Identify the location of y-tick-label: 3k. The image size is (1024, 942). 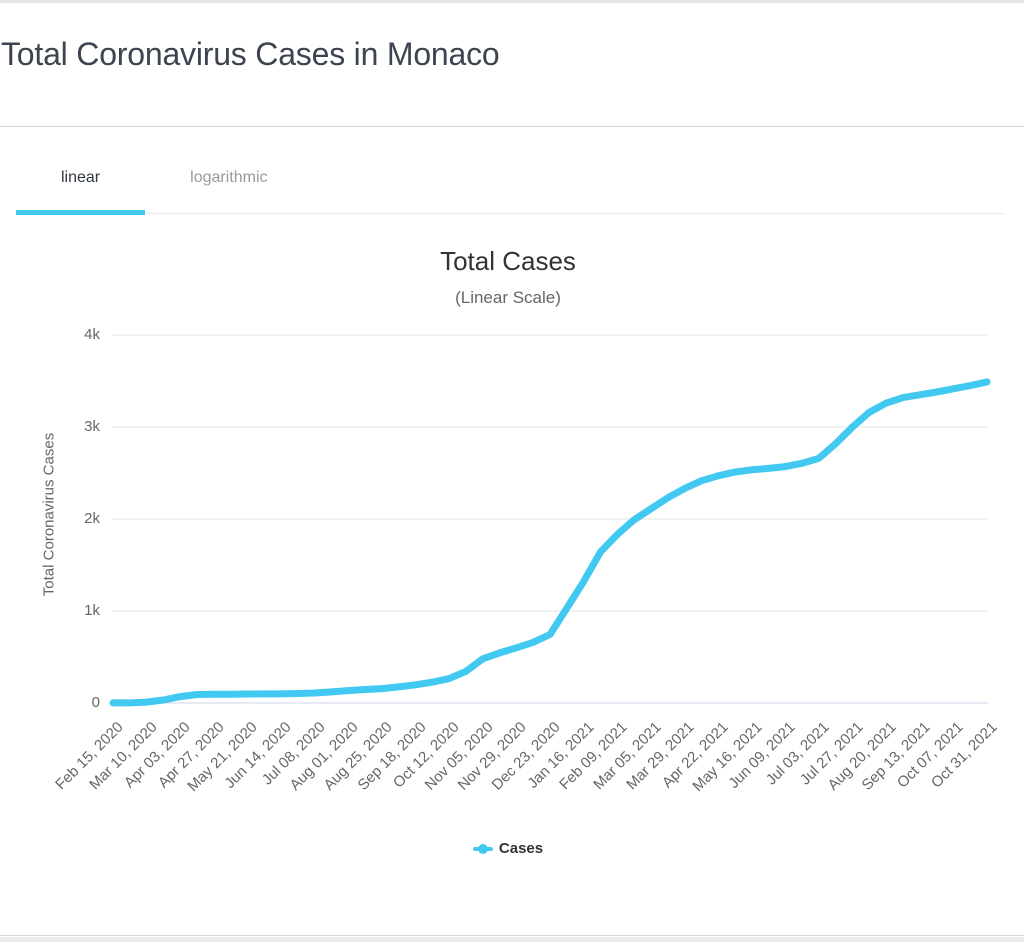
(92, 426).